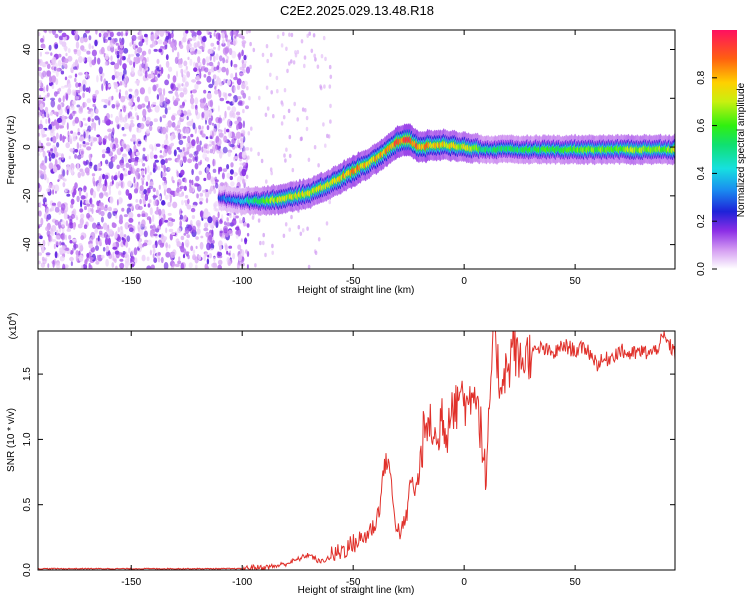  Describe the element at coordinates (576, 281) in the screenshot. I see `x-tick-label: 50` at that location.